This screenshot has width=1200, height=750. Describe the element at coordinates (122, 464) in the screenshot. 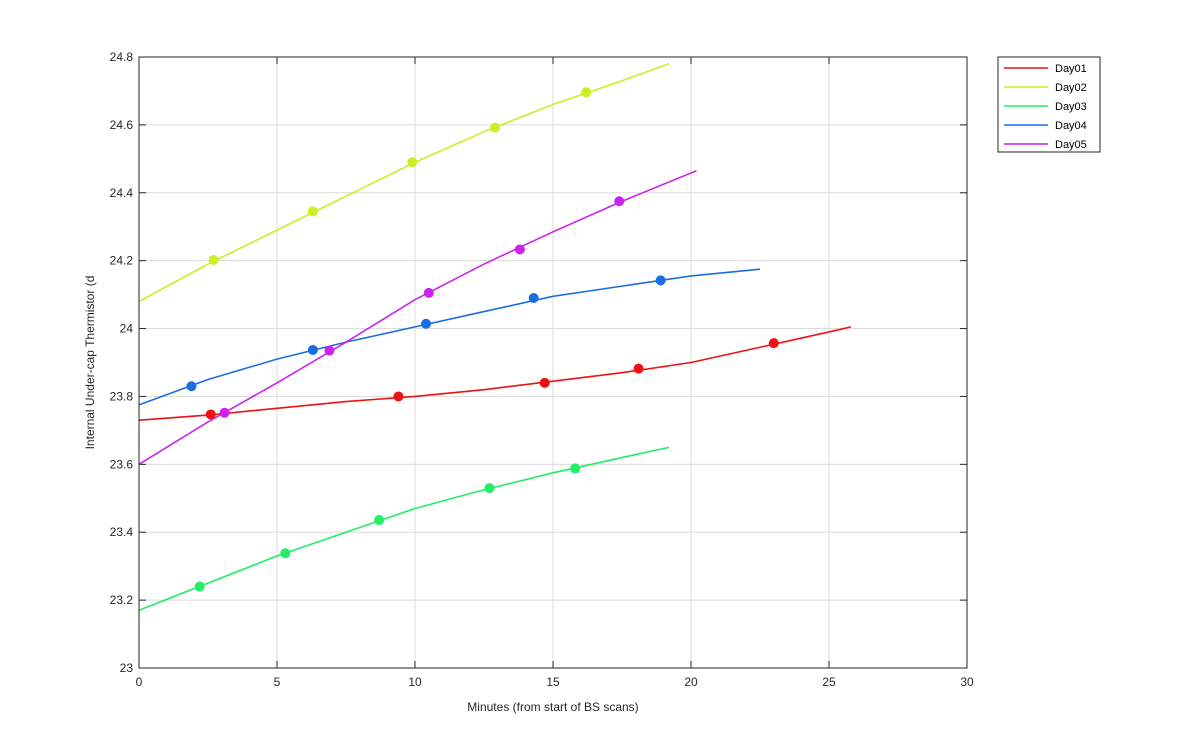

I see `y-tick-label: 23.6` at that location.